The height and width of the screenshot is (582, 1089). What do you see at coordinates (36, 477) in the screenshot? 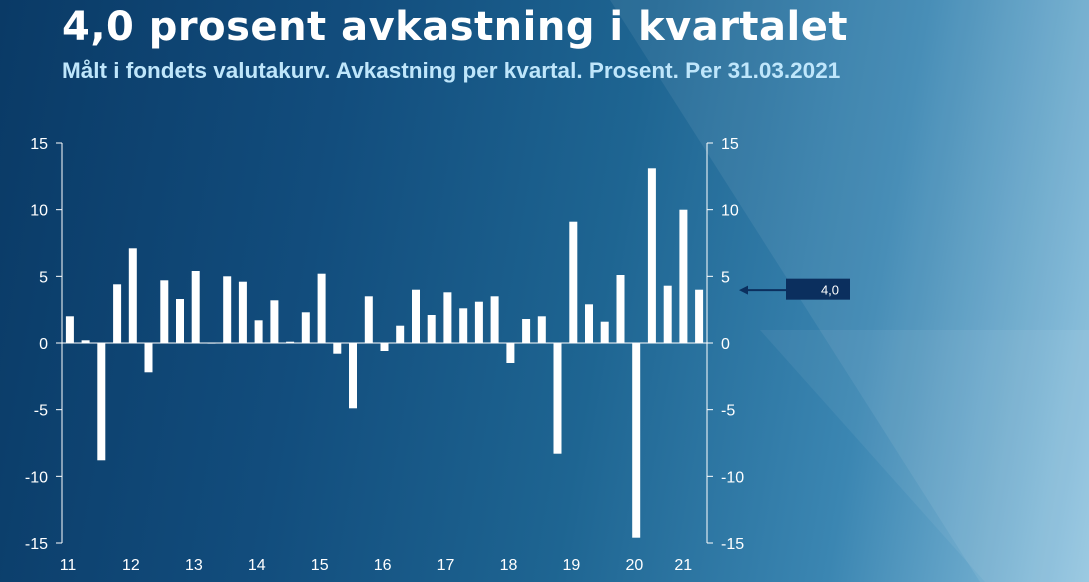
I see `y-tick-label-left: -10` at bounding box center [36, 477].